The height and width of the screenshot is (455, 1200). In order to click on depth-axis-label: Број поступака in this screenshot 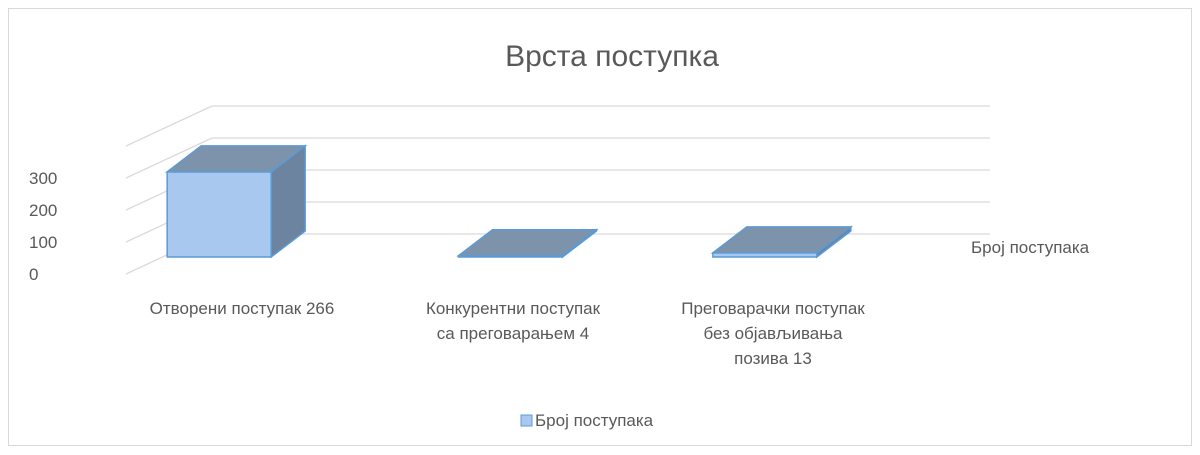, I will do `click(1030, 247)`.